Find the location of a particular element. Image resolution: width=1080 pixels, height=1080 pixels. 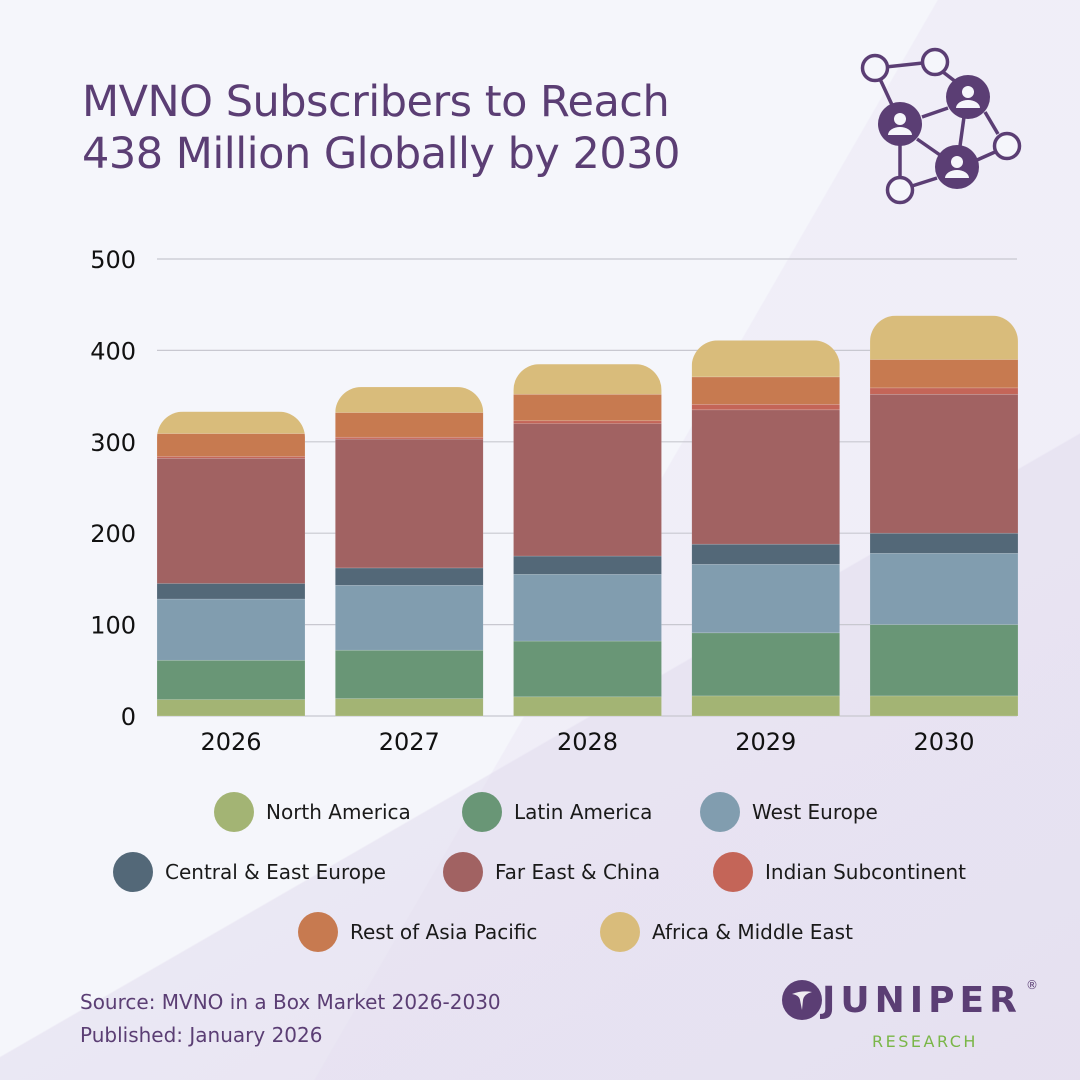

legend-label: Central & East Europe is located at coordinates (275, 872).